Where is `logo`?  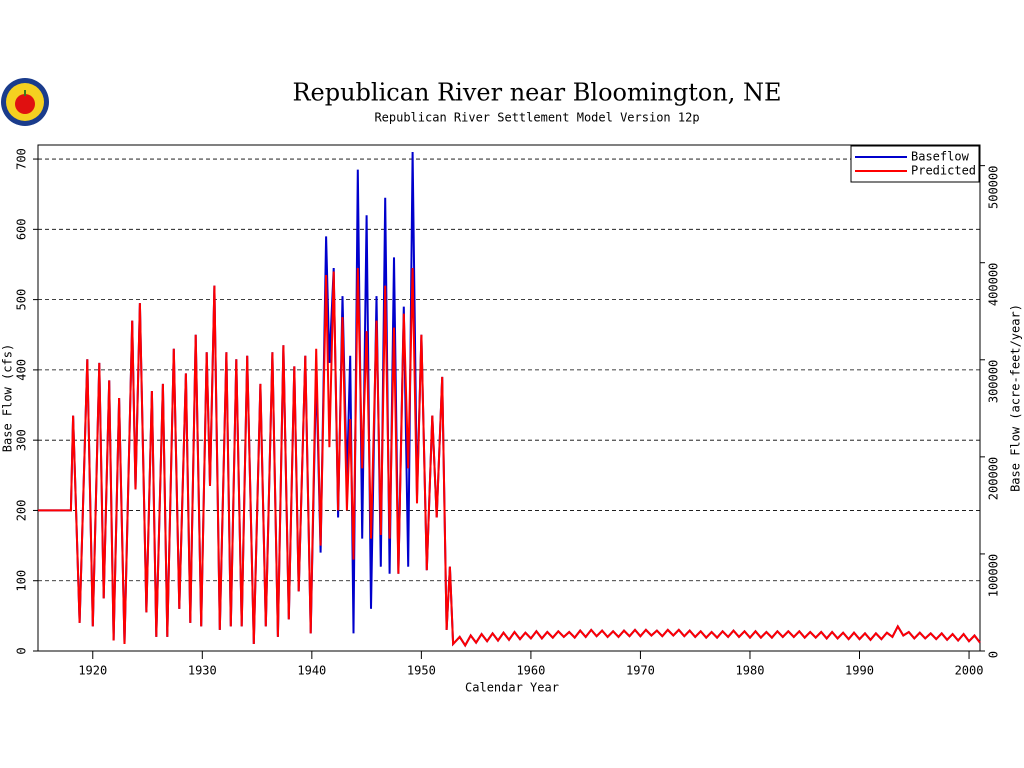 logo is located at coordinates (25, 102).